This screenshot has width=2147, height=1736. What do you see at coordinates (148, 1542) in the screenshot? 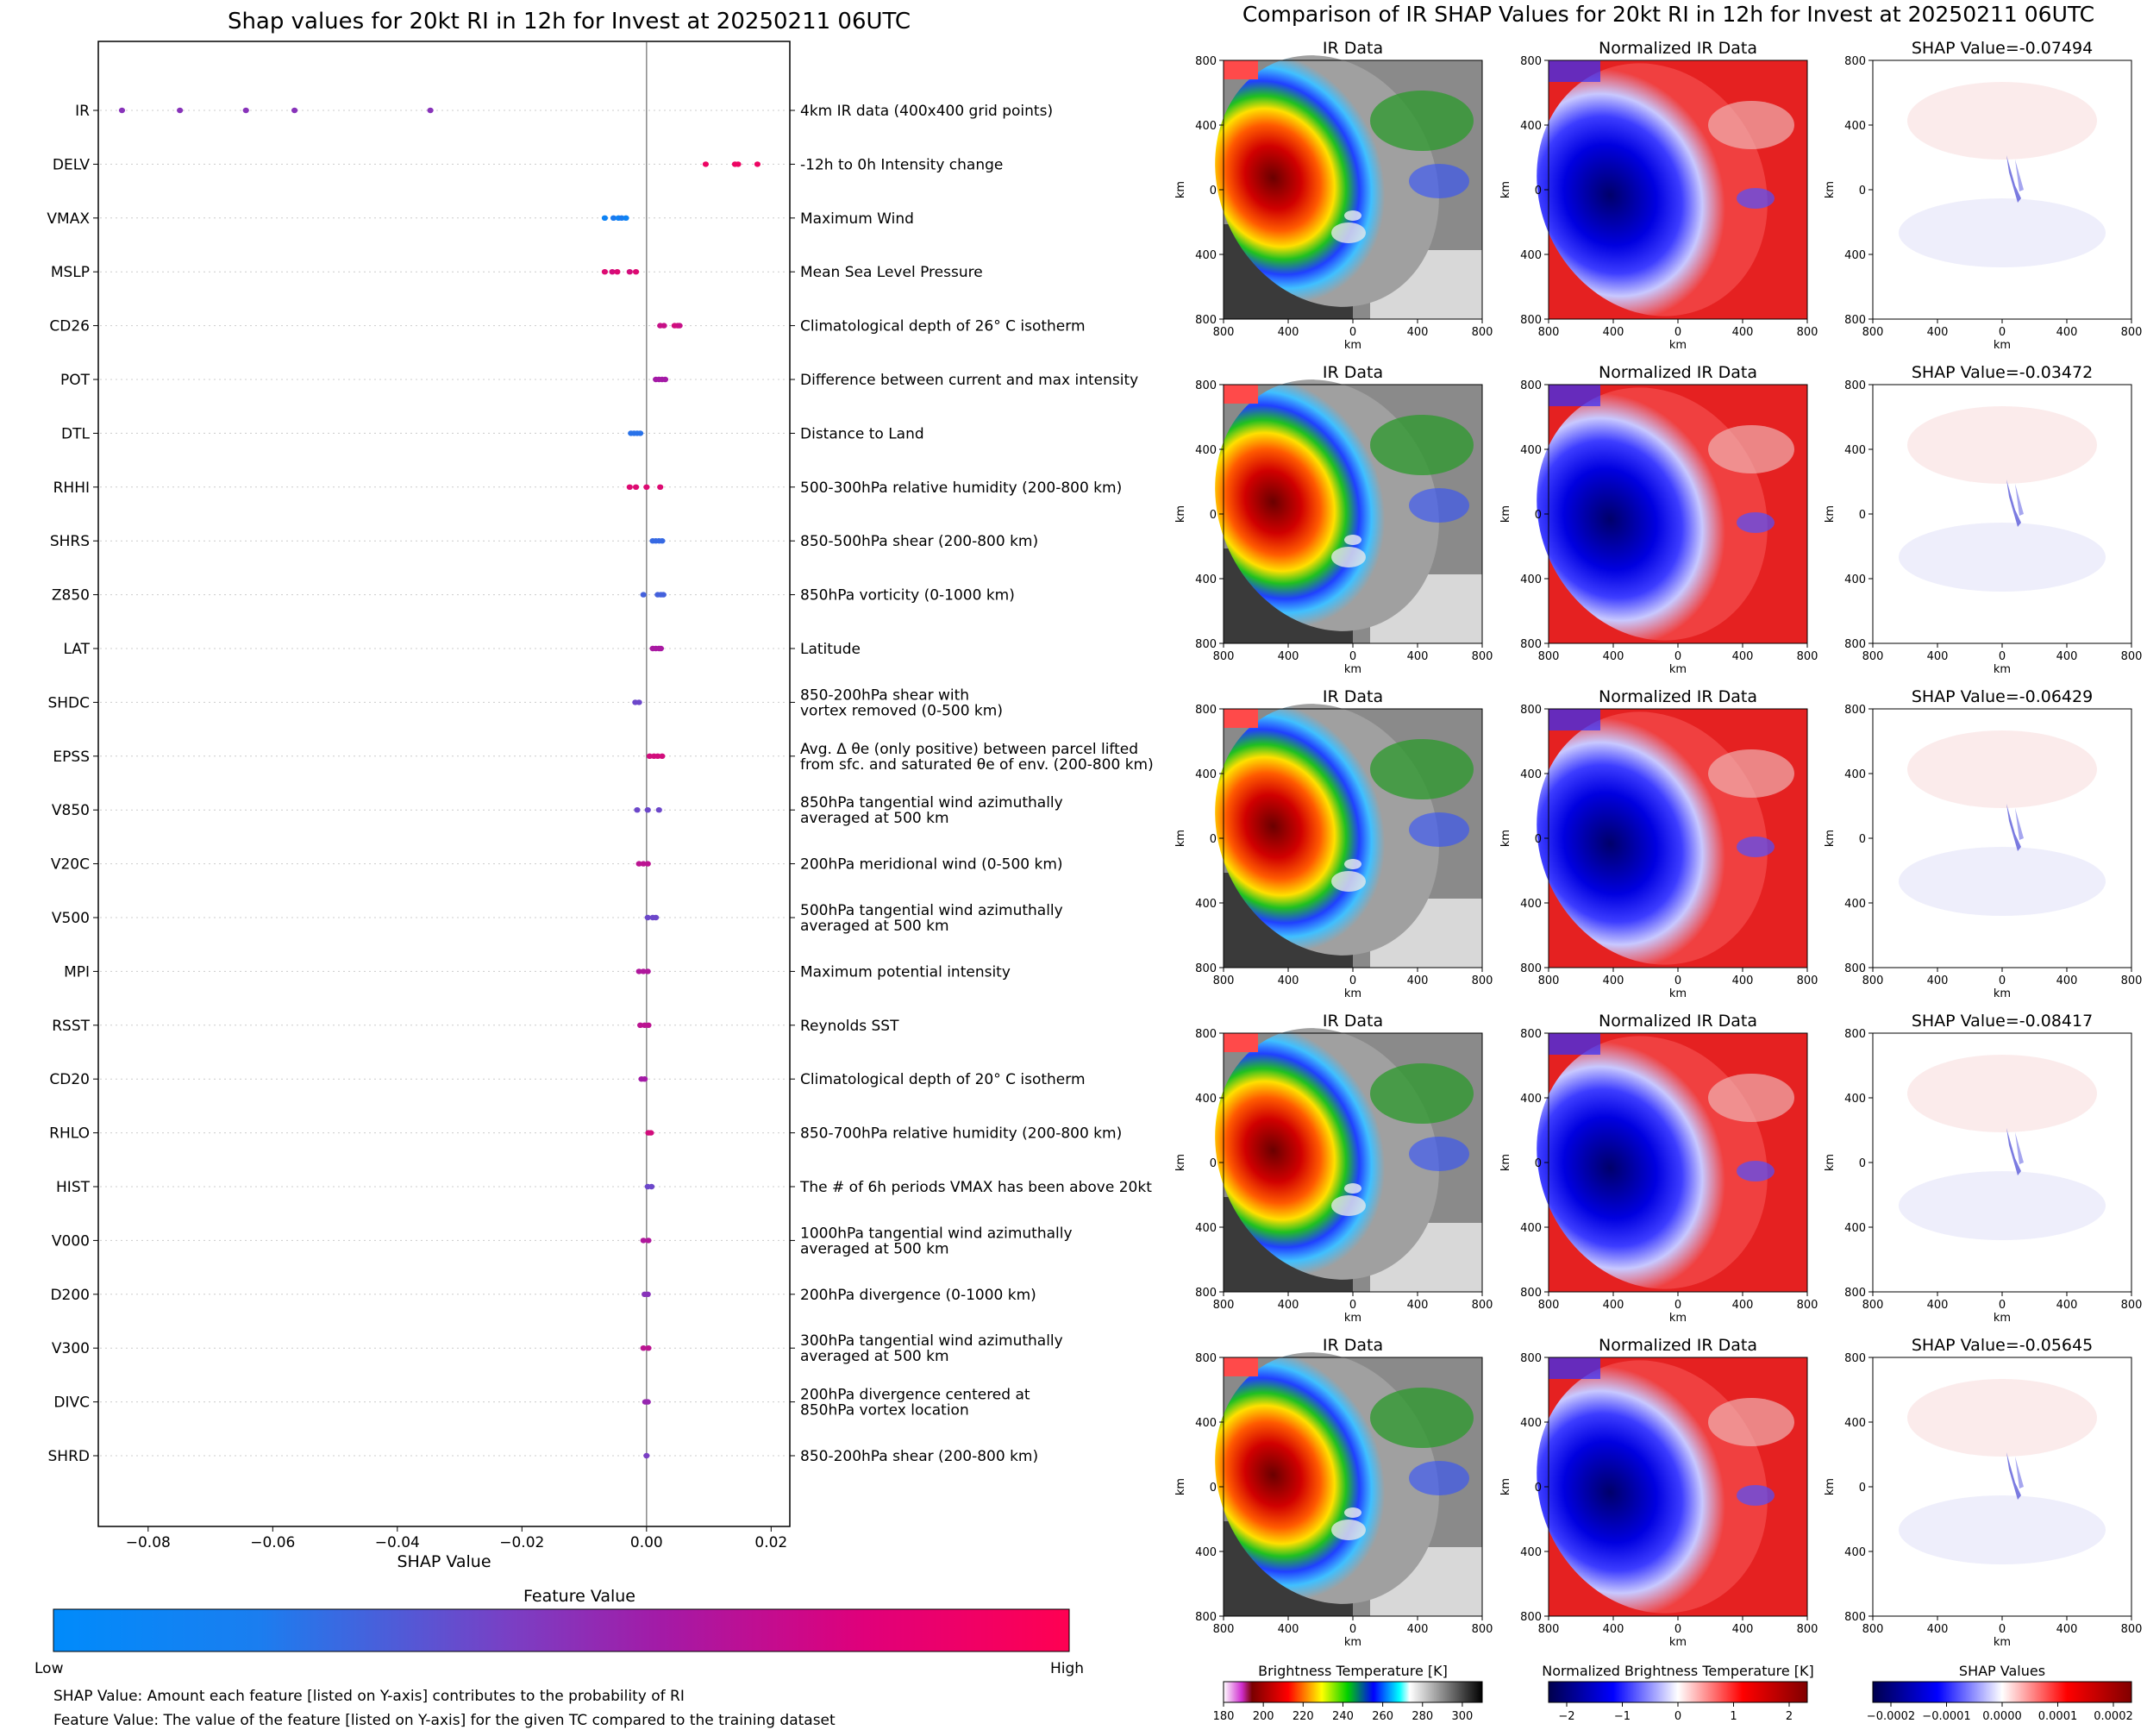
I see `x-tick-label: −0.08` at bounding box center [148, 1542].